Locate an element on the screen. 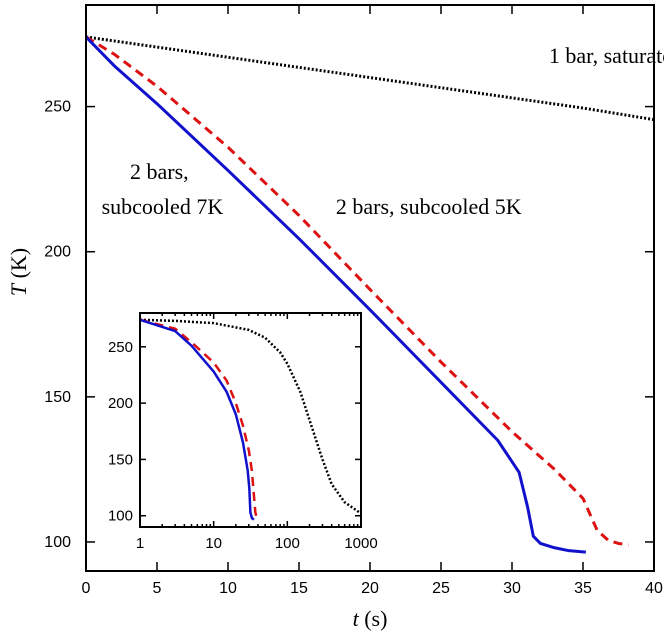  inset-y-tick-label-0: 100 is located at coordinates (120, 516).